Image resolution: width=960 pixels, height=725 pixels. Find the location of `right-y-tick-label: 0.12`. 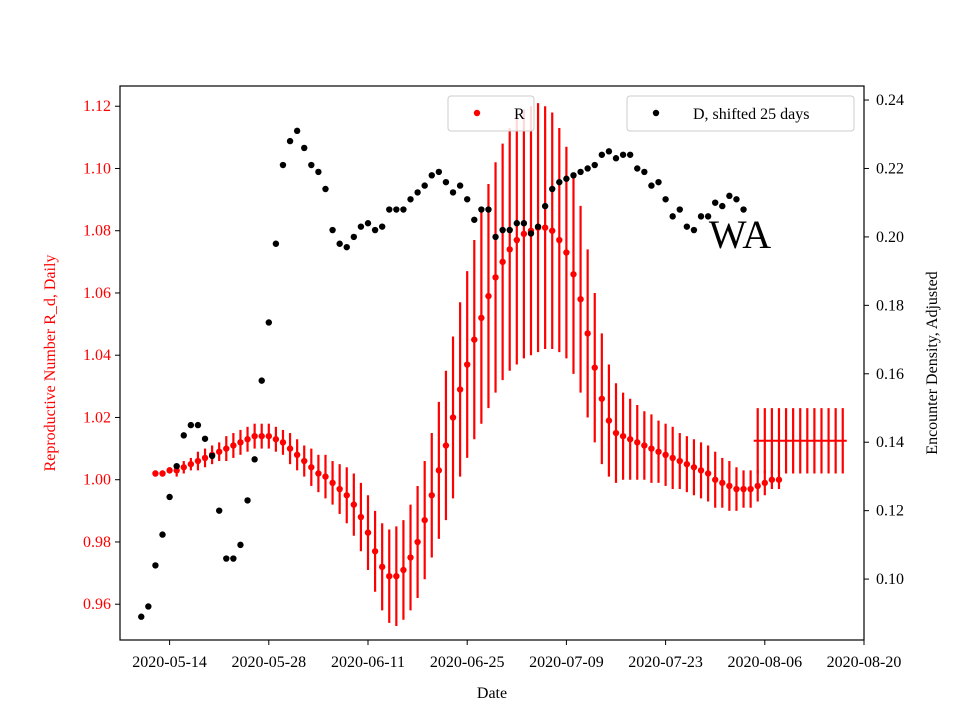

right-y-tick-label: 0.12 is located at coordinates (890, 511).